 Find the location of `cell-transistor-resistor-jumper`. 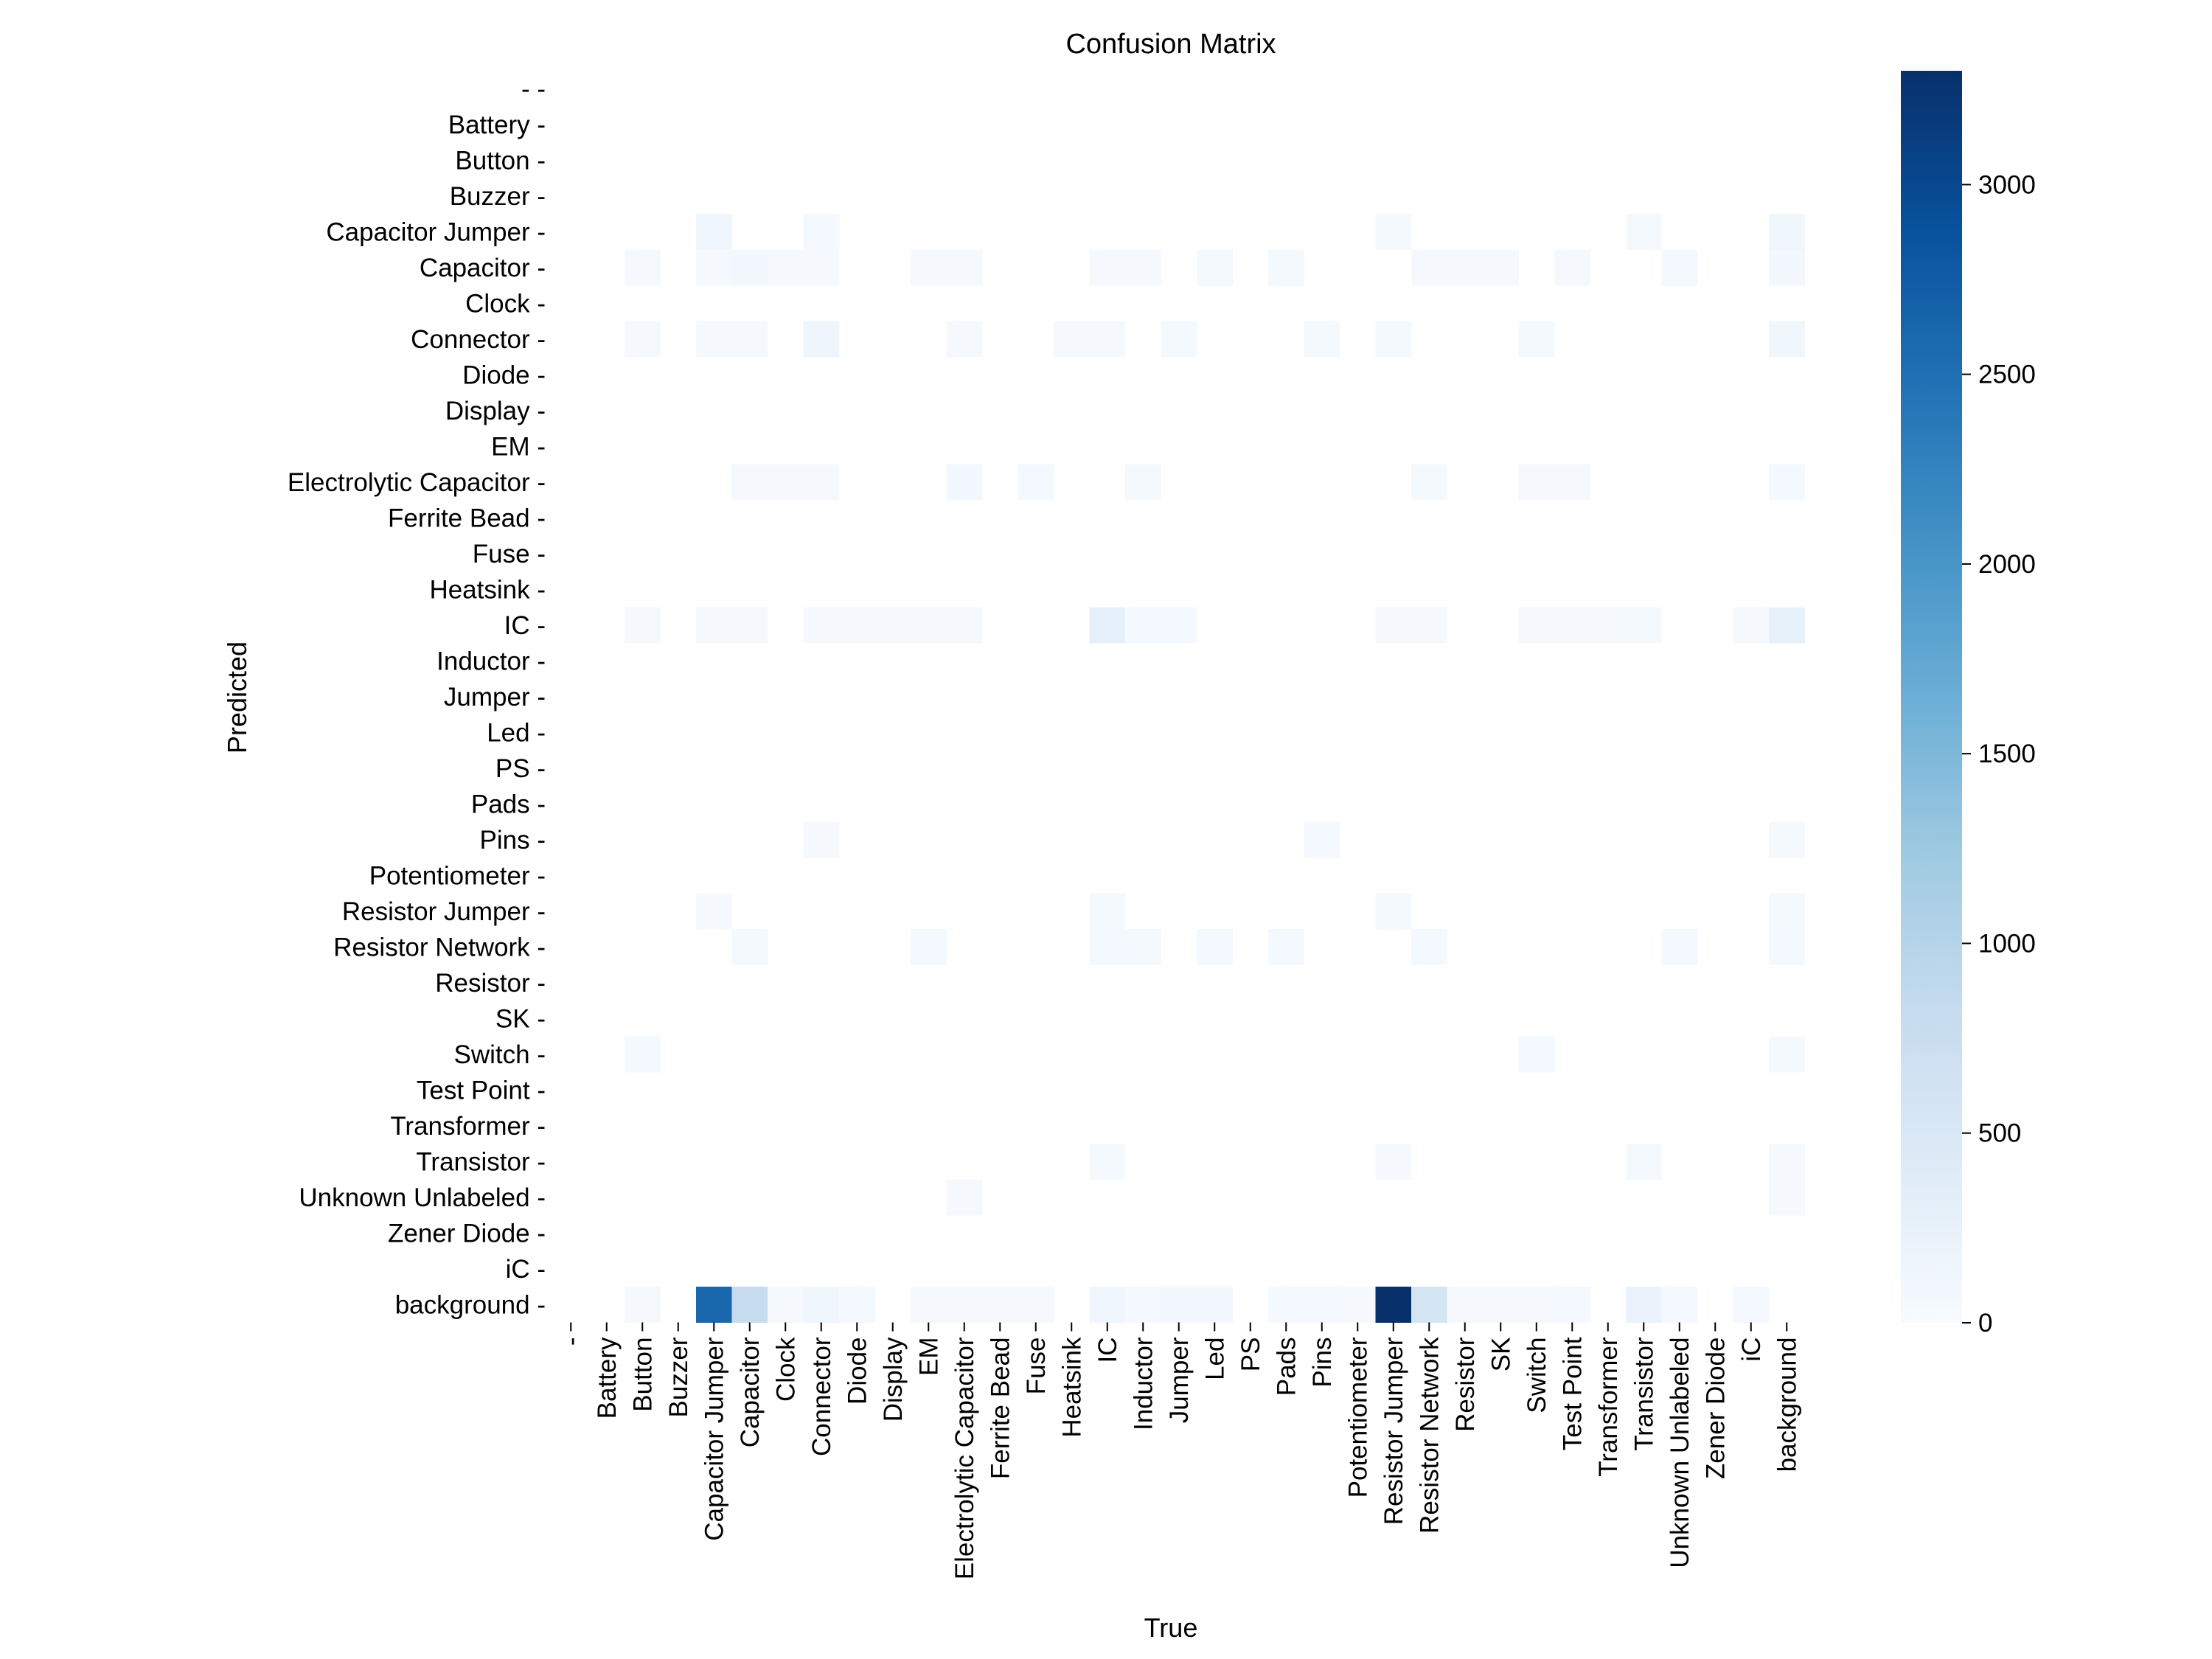

cell-transistor-resistor-jumper is located at coordinates (1393, 1162).